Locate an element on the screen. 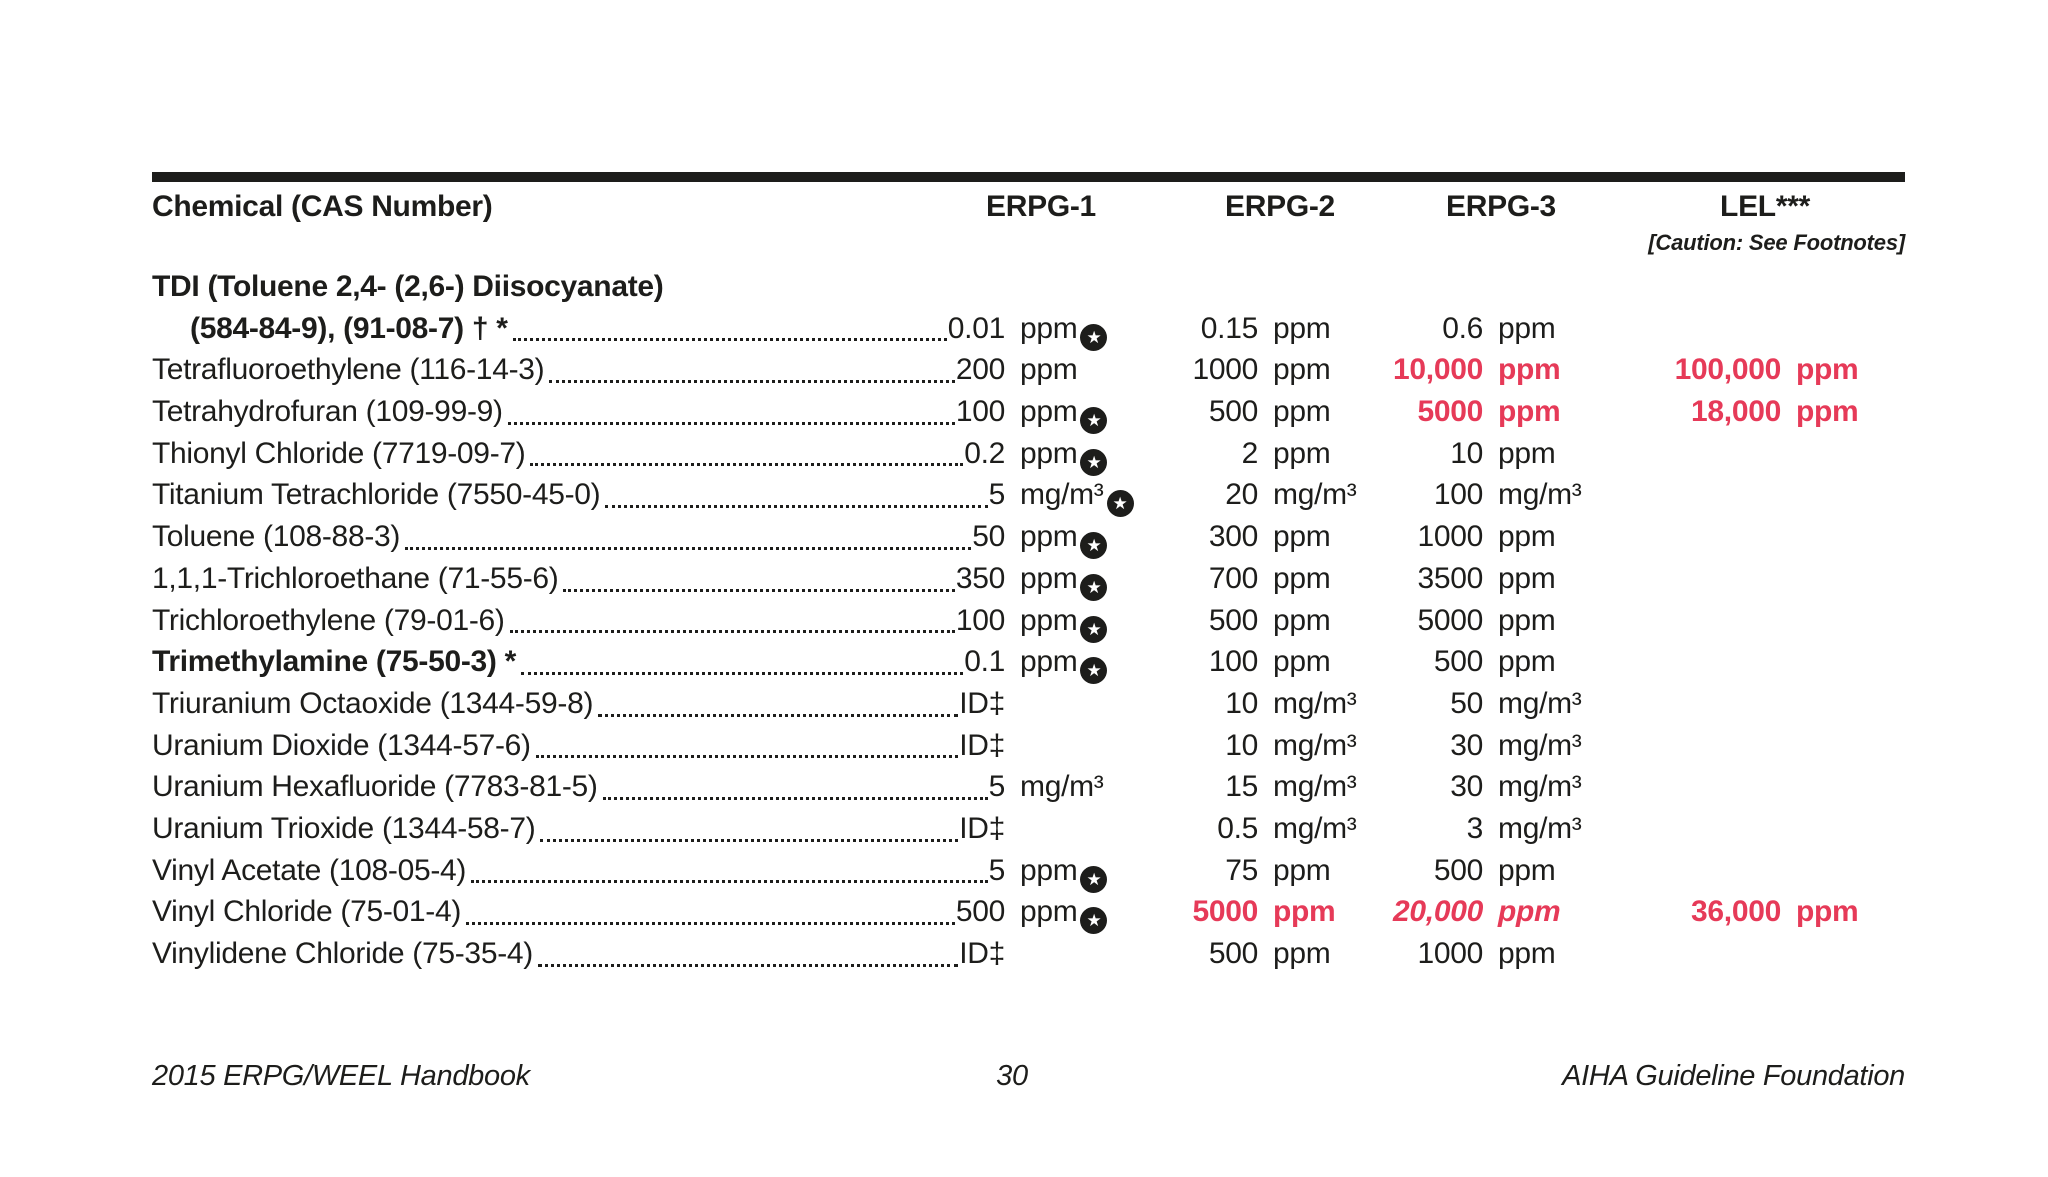 This screenshot has width=2048, height=1177. lel-value: 100,000 is located at coordinates (1728, 370).